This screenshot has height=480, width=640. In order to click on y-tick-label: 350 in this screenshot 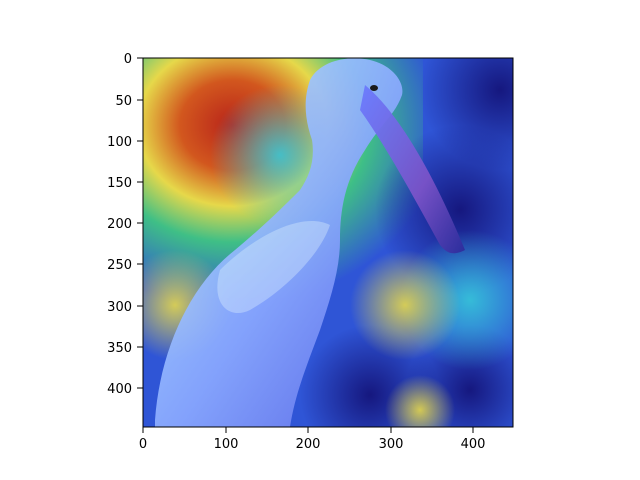, I will do `click(119, 348)`.